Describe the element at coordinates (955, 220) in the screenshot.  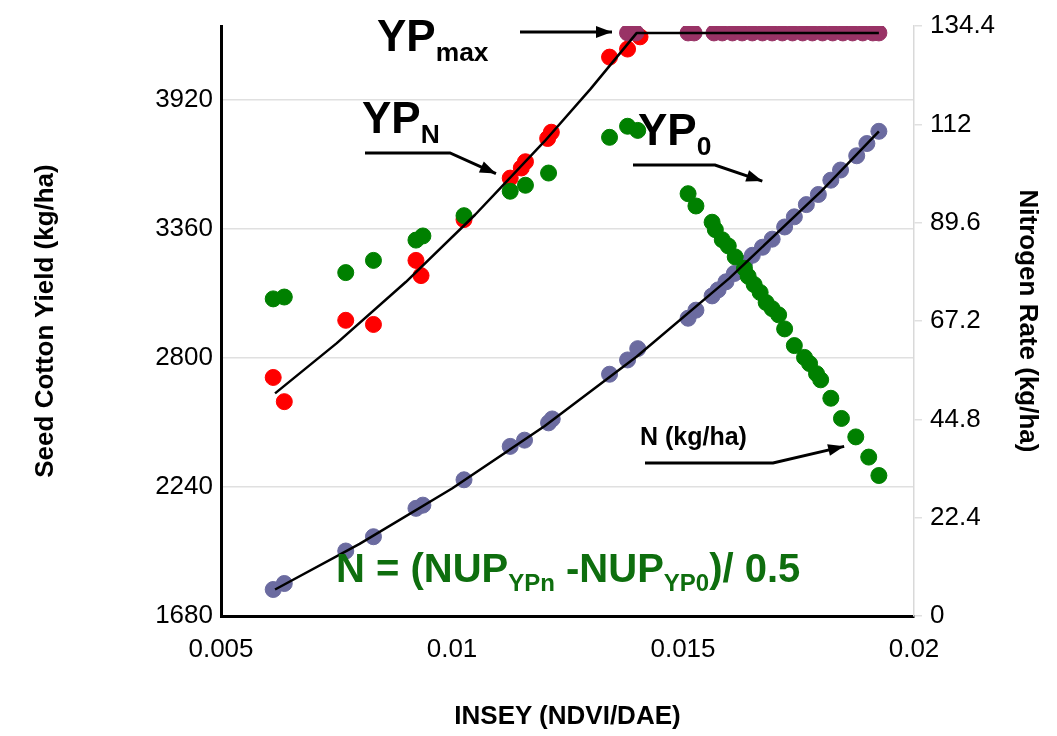
I see `y2-tick-label: 89.6` at that location.